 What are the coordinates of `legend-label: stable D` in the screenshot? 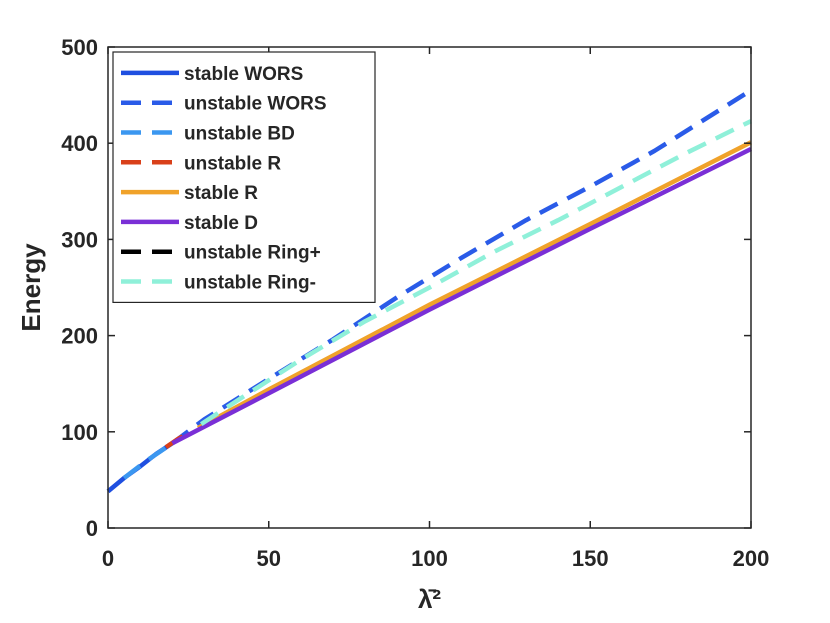 It's located at (221, 223).